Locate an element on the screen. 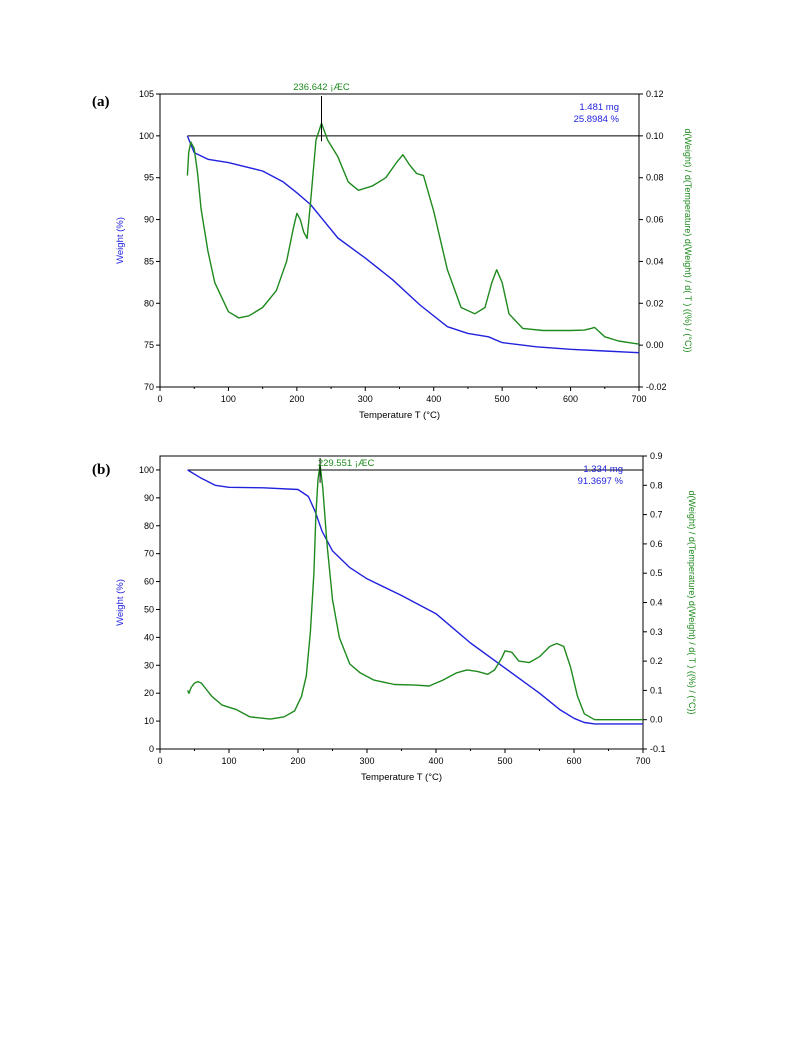 The image size is (793, 1057). y-right-tick-label: 0.5 is located at coordinates (656, 573).